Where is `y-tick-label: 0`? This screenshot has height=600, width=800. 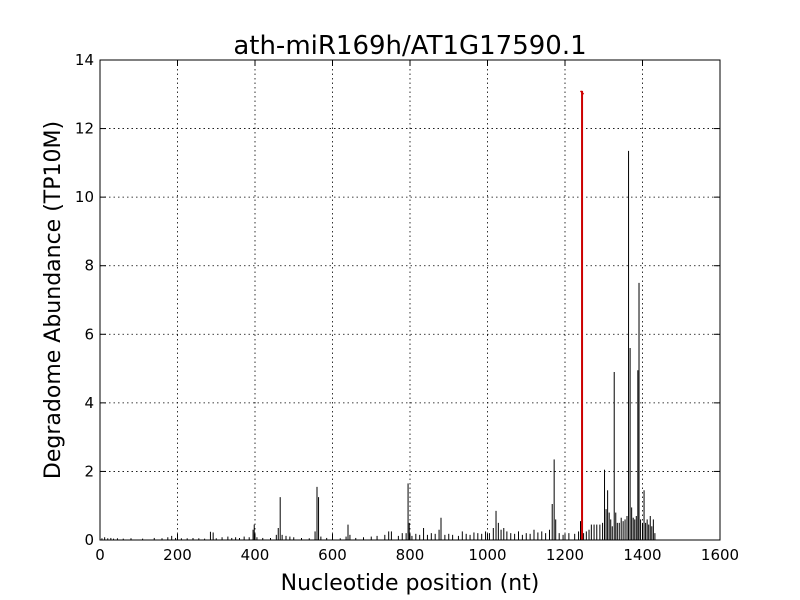 y-tick-label: 0 is located at coordinates (89, 540).